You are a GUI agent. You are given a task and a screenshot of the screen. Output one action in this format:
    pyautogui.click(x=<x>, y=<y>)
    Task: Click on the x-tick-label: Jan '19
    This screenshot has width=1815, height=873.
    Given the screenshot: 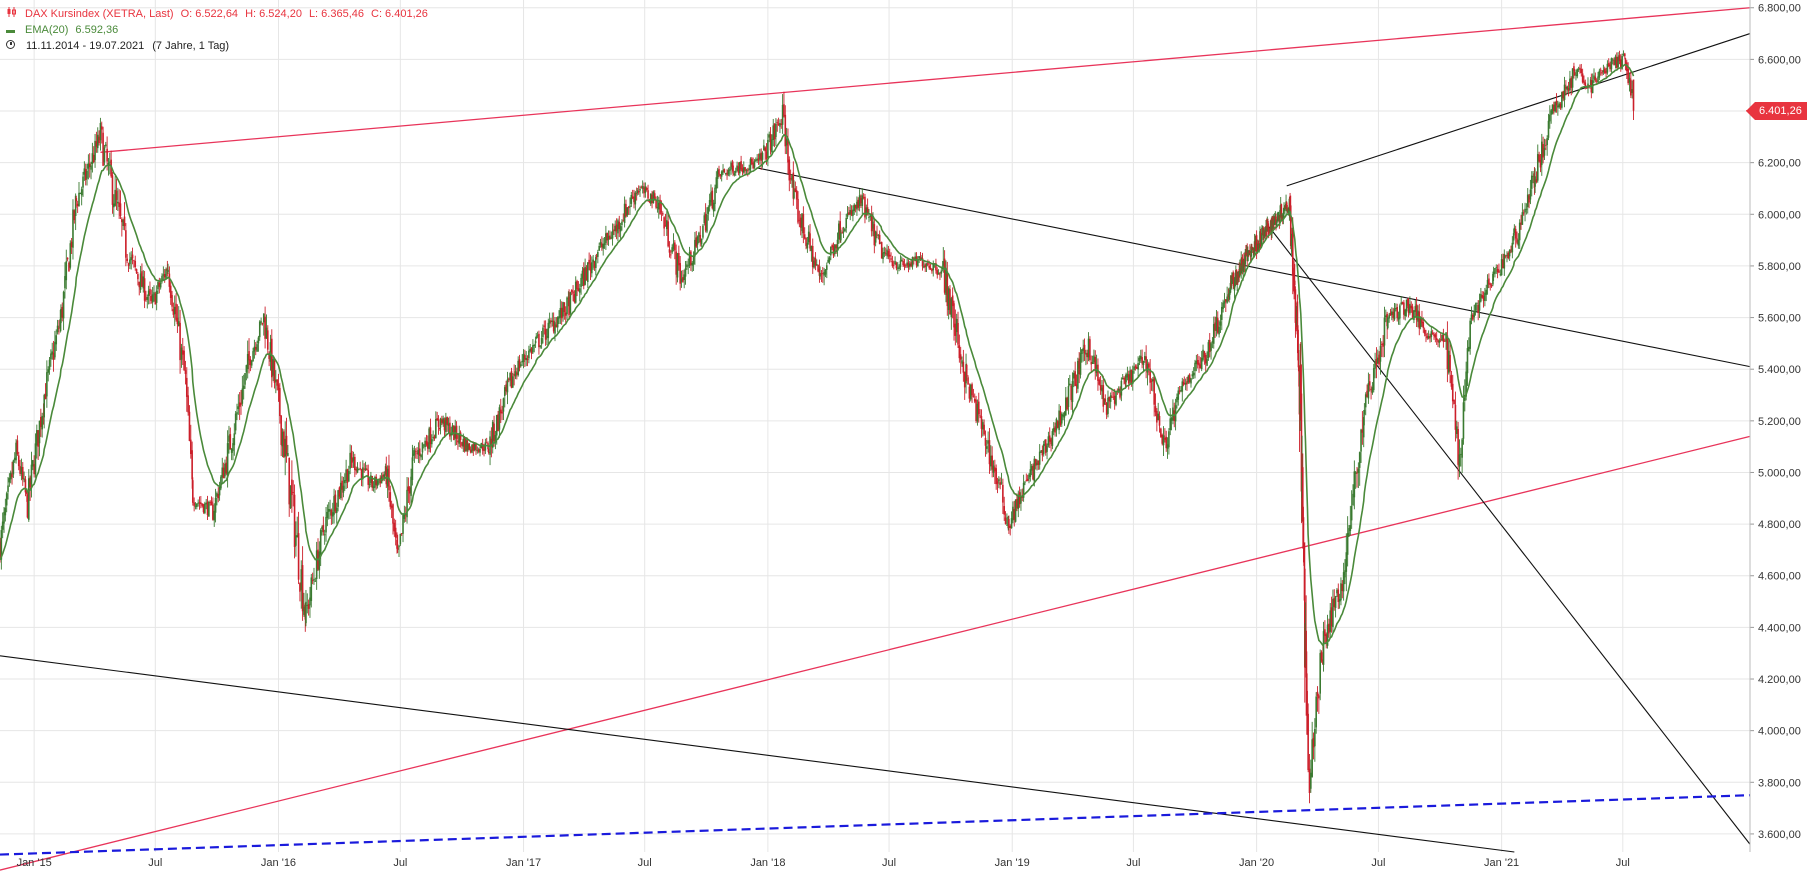 What is the action you would take?
    pyautogui.click(x=1012, y=863)
    